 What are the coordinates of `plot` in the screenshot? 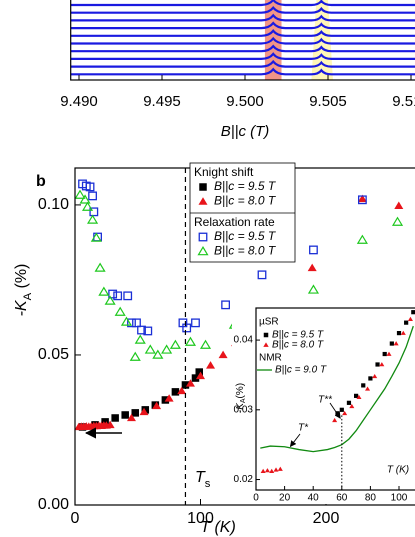 It's located at (337, 391).